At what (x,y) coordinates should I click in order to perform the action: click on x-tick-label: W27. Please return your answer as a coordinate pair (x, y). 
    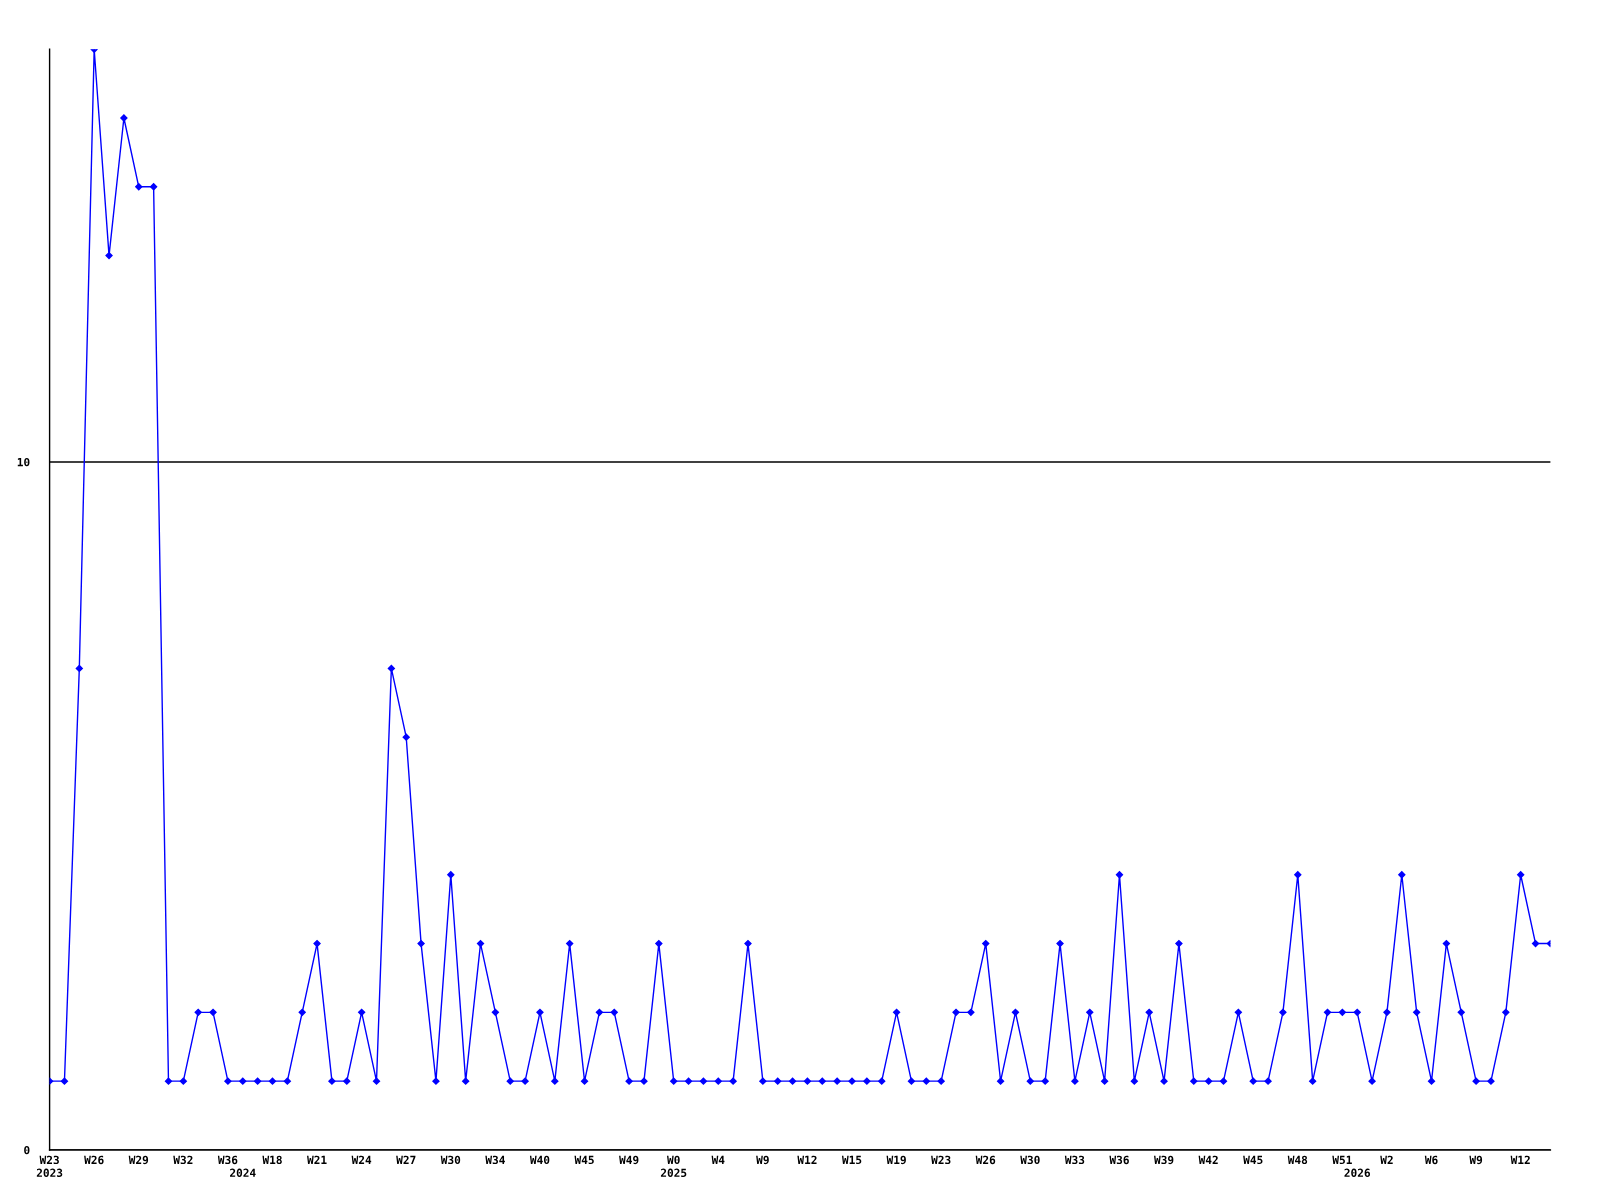
    Looking at the image, I should click on (406, 1159).